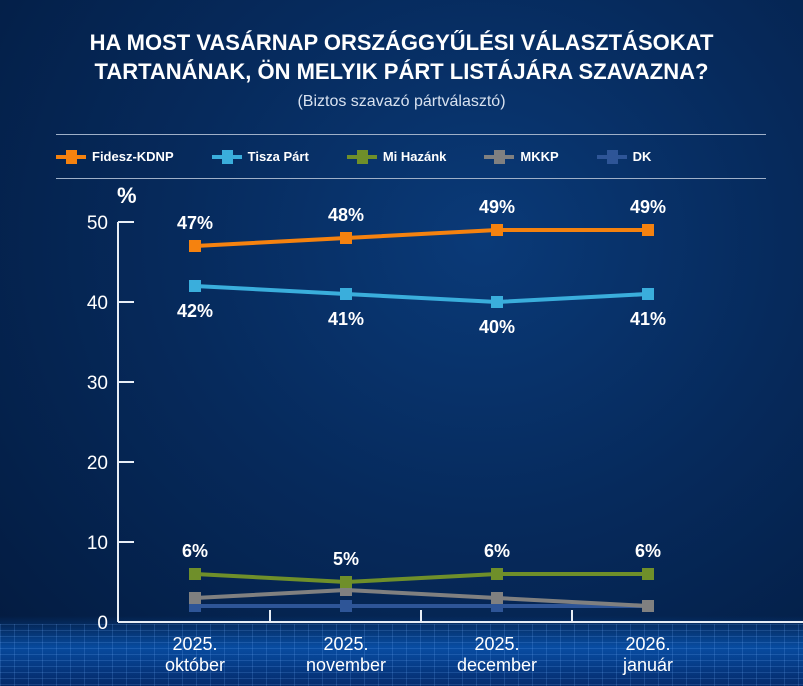 The width and height of the screenshot is (803, 686). Describe the element at coordinates (539, 156) in the screenshot. I see `legend-label: MKKP` at that location.